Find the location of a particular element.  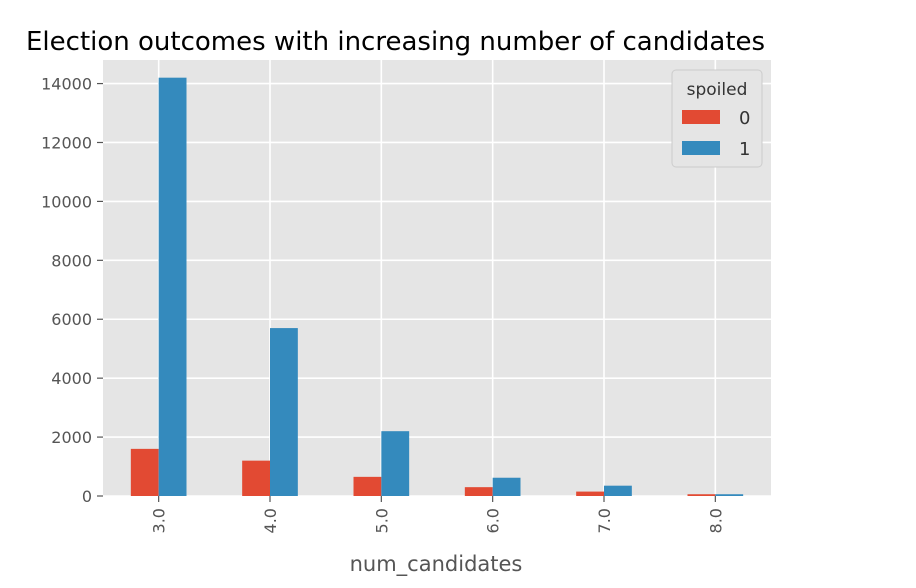

bar-series-1-4.0 is located at coordinates (284, 412).